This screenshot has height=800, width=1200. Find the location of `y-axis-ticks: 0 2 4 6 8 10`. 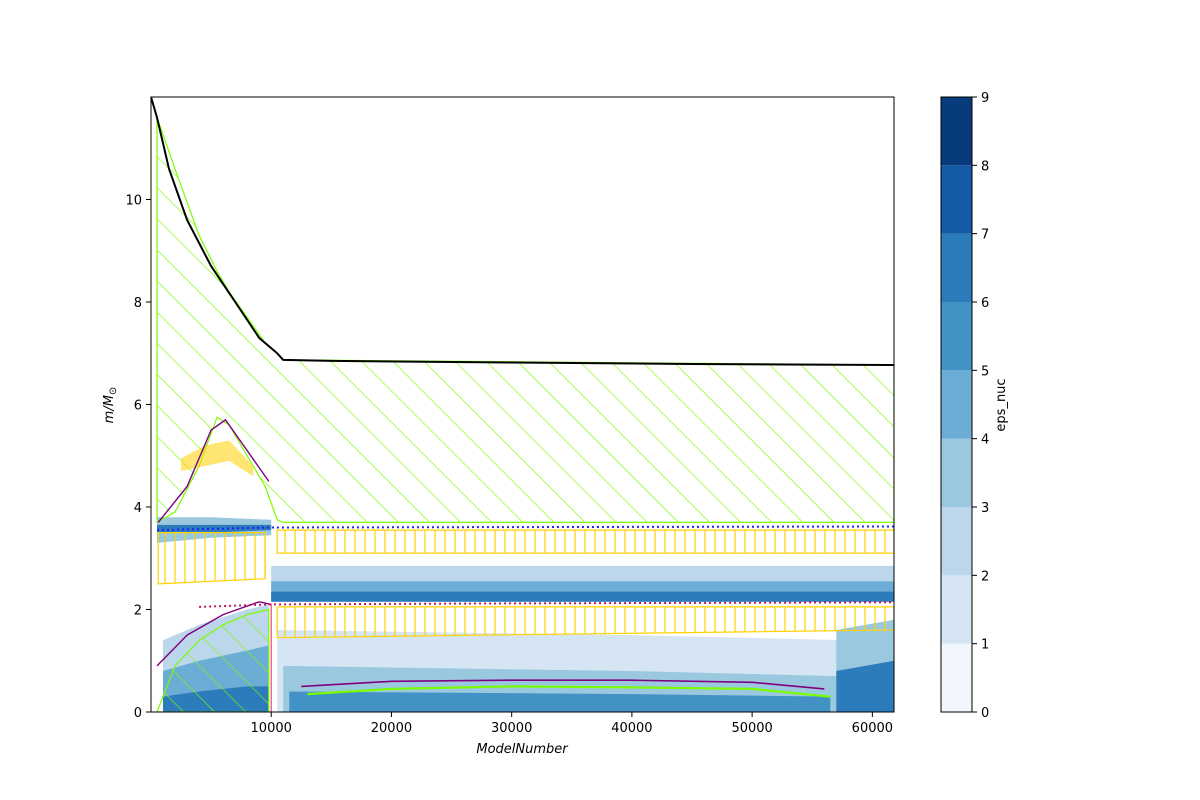

y-axis-ticks: 0 2 4 6 8 10 is located at coordinates (138, 457).